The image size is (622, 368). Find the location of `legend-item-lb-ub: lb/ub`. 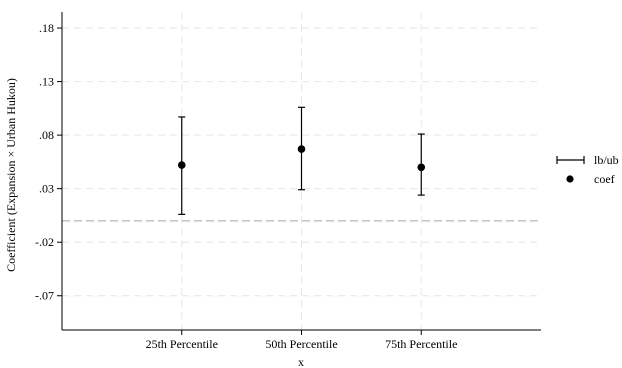

legend-item-lb-ub: lb/ub is located at coordinates (587, 160).